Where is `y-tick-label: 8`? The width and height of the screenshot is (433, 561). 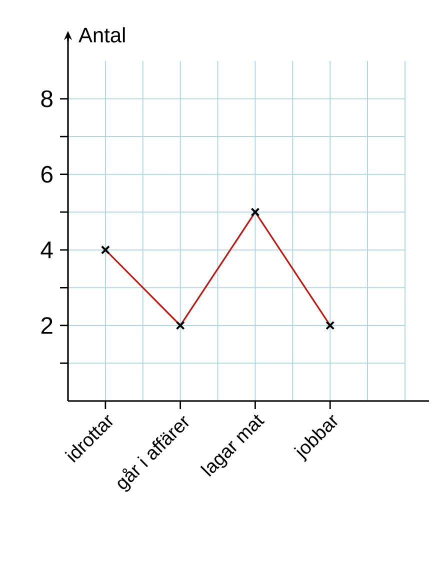 y-tick-label: 8 is located at coordinates (46, 99).